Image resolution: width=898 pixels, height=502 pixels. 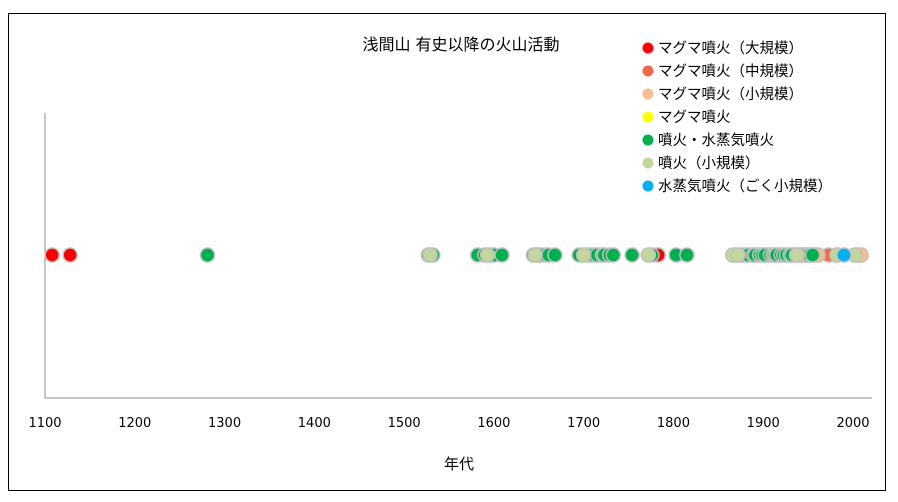 I want to click on chart-title: 浅間山 有史以降の火山活動, so click(x=460, y=44).